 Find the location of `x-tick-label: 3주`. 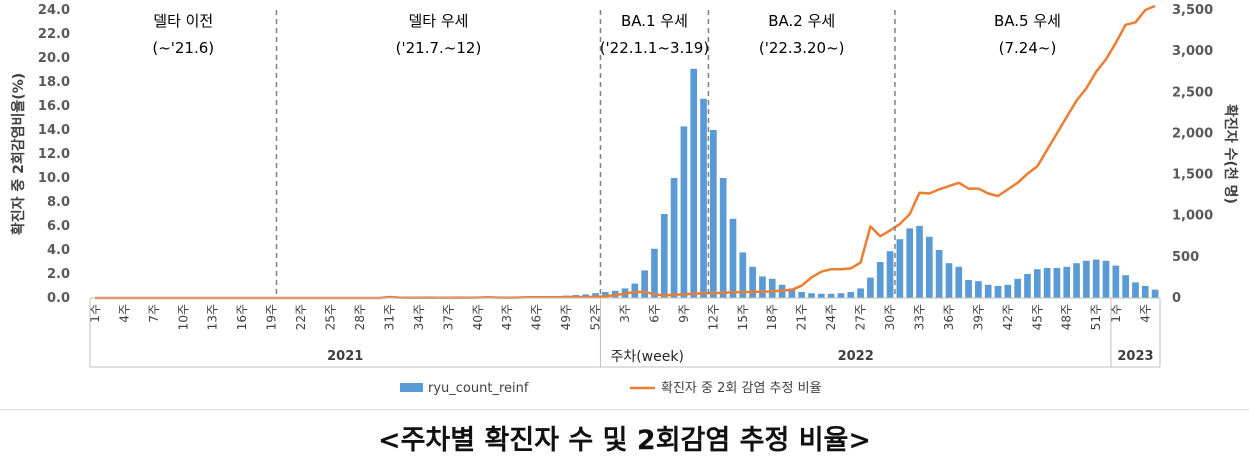

x-tick-label: 3주 is located at coordinates (625, 313).